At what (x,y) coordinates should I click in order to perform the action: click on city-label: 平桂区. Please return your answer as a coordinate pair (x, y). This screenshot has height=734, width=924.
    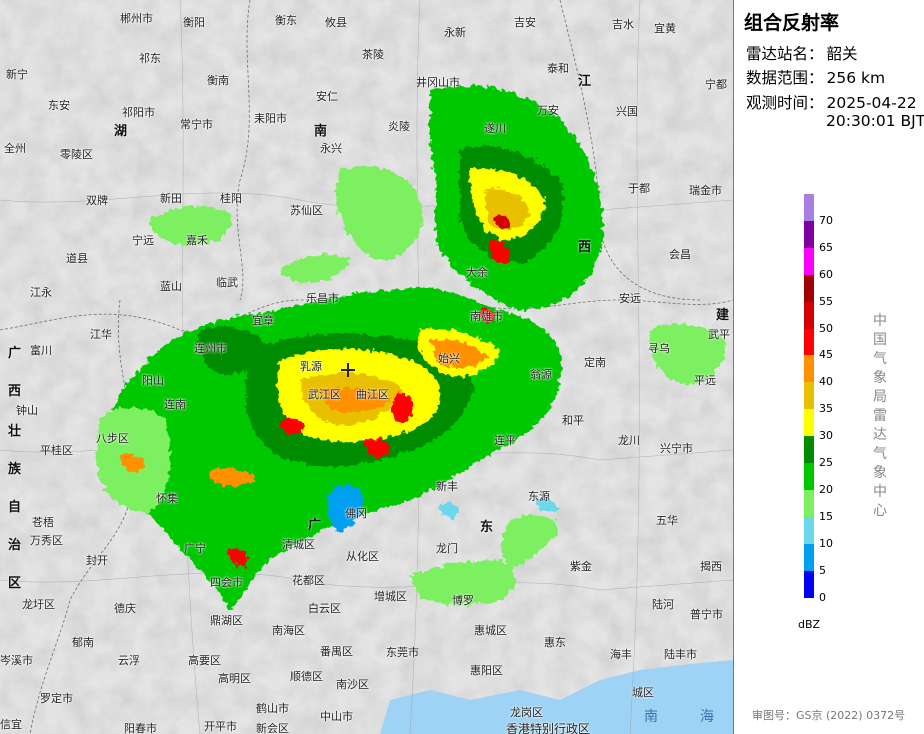
    Looking at the image, I should click on (56, 450).